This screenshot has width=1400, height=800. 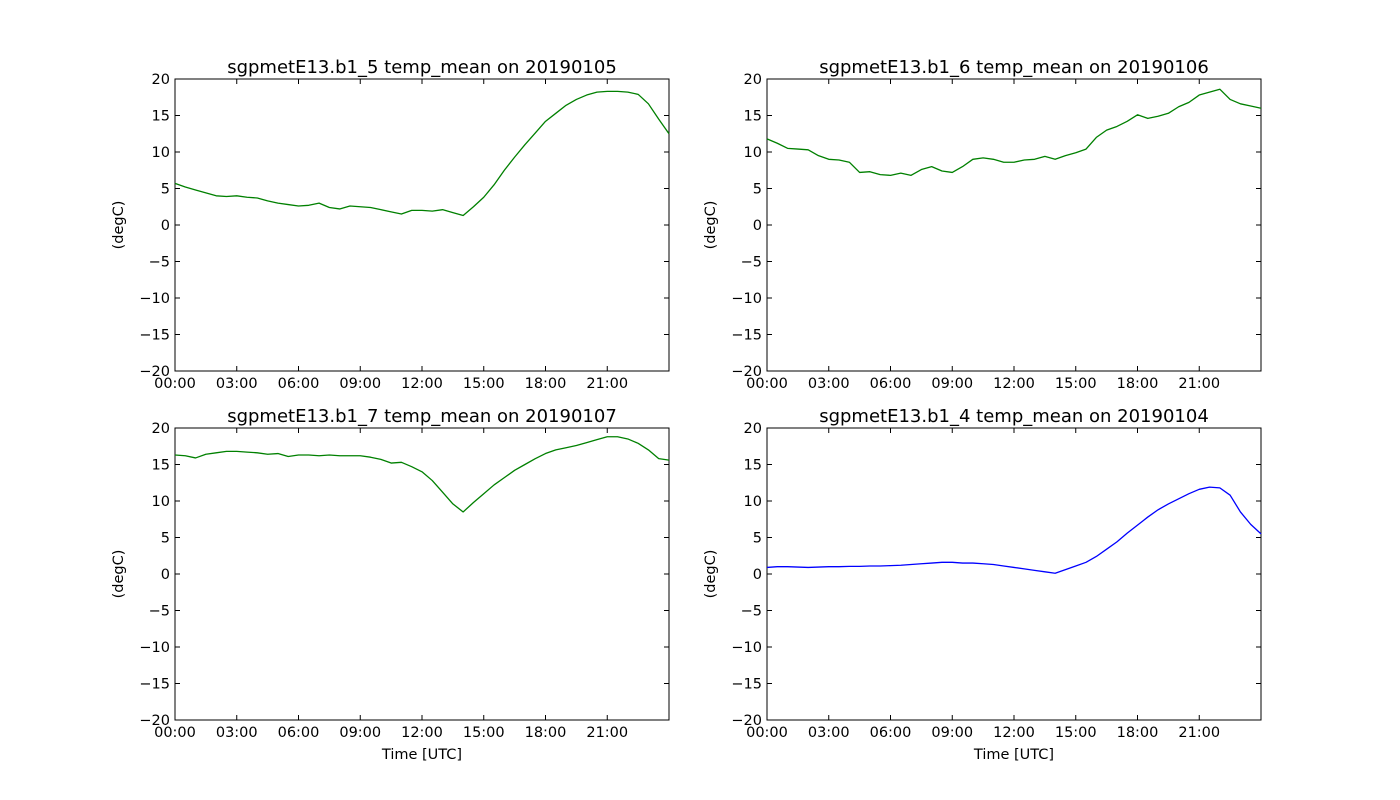 What do you see at coordinates (422, 416) in the screenshot?
I see `chart-title: sgpmetE13.b1_7 temp_mean on 20190107` at bounding box center [422, 416].